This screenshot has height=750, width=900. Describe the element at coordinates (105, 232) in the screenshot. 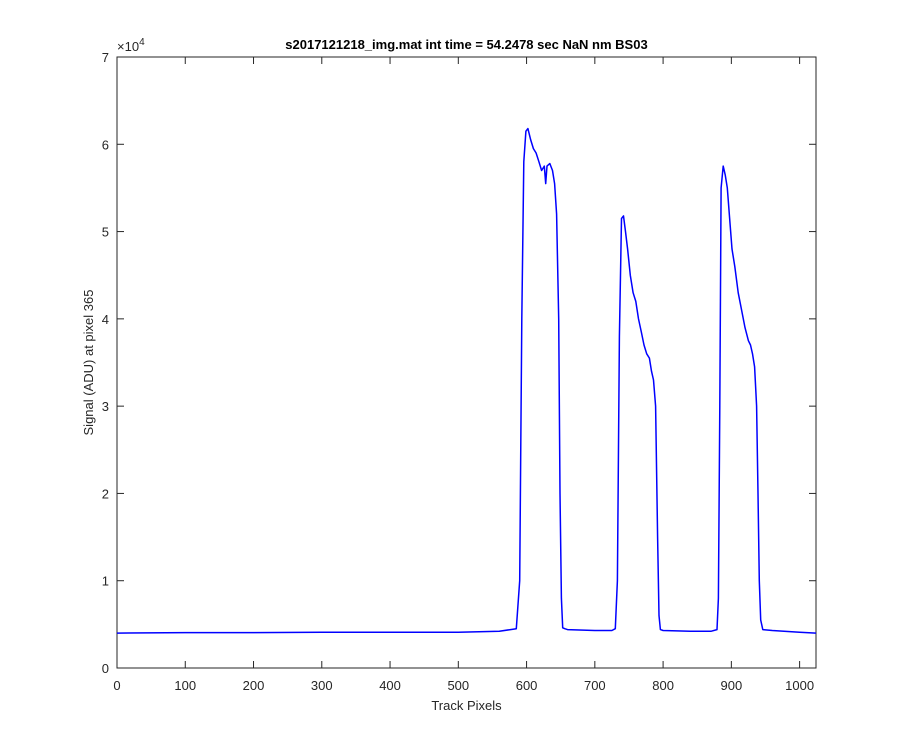

I see `y-tick-label: 5` at that location.